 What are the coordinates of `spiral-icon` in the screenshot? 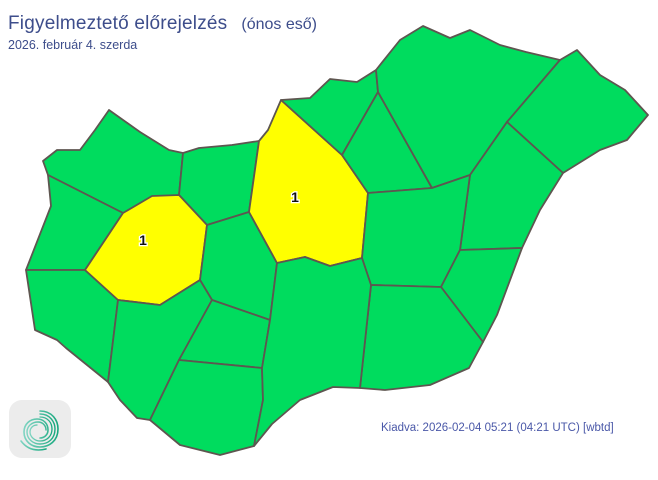 It's located at (39, 430).